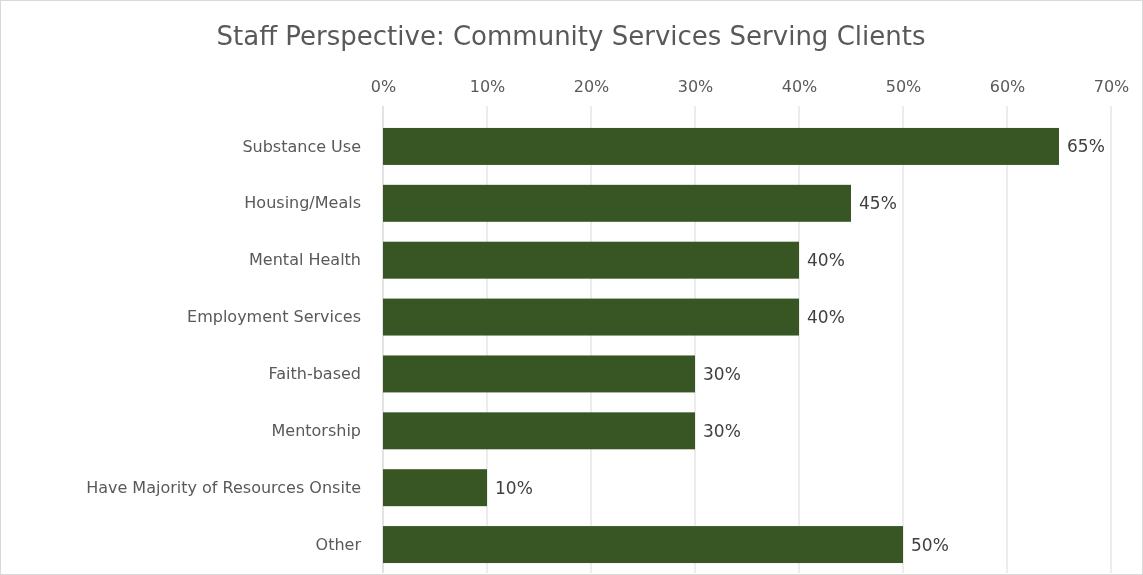 This screenshot has width=1143, height=575. What do you see at coordinates (302, 203) in the screenshot?
I see `y-tick-label: Housing/Meals` at bounding box center [302, 203].